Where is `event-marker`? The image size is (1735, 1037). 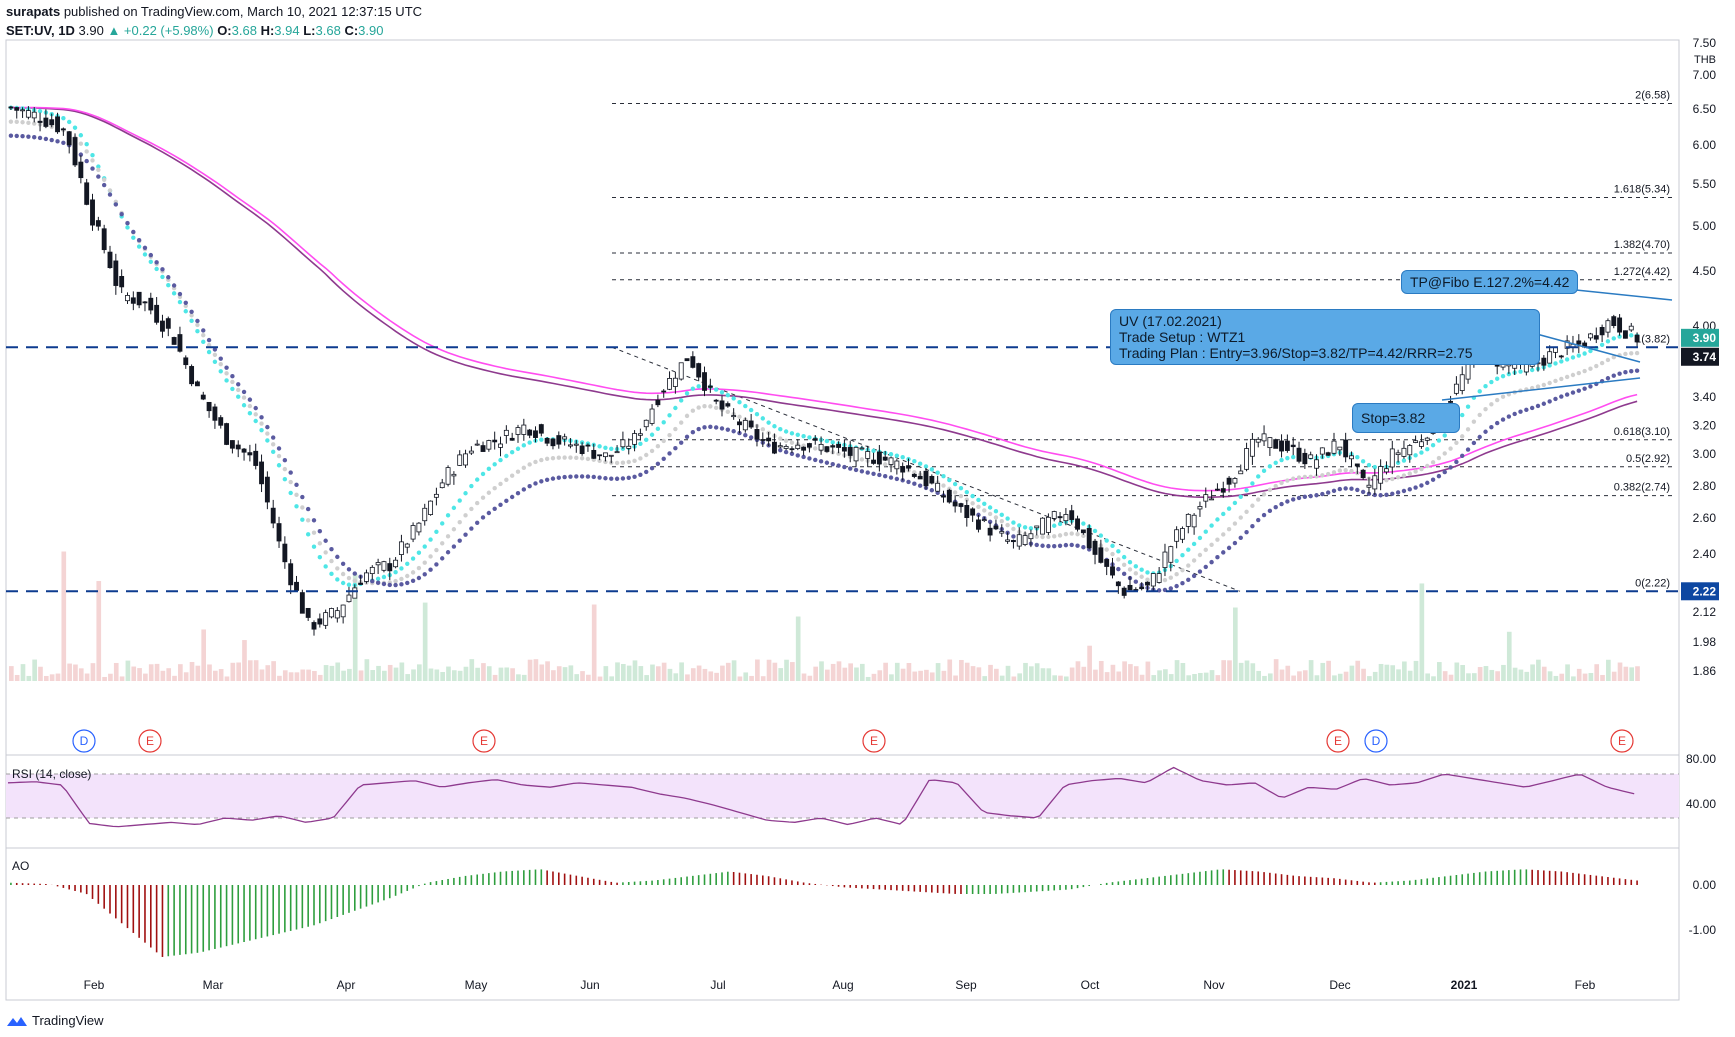 event-marker is located at coordinates (484, 741).